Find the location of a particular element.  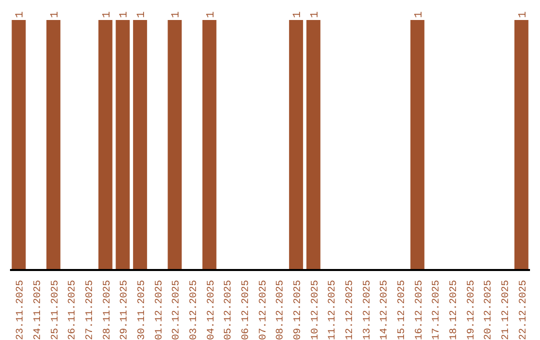

x-tick-label: 21.12.2025 is located at coordinates (506, 310).